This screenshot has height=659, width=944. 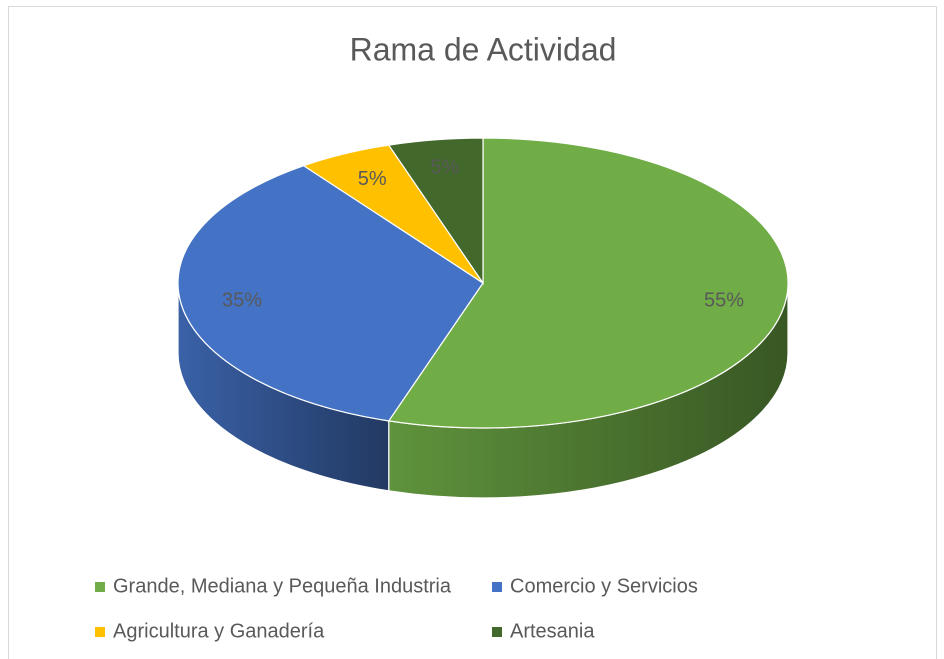 I want to click on data-label: 35%, so click(x=242, y=300).